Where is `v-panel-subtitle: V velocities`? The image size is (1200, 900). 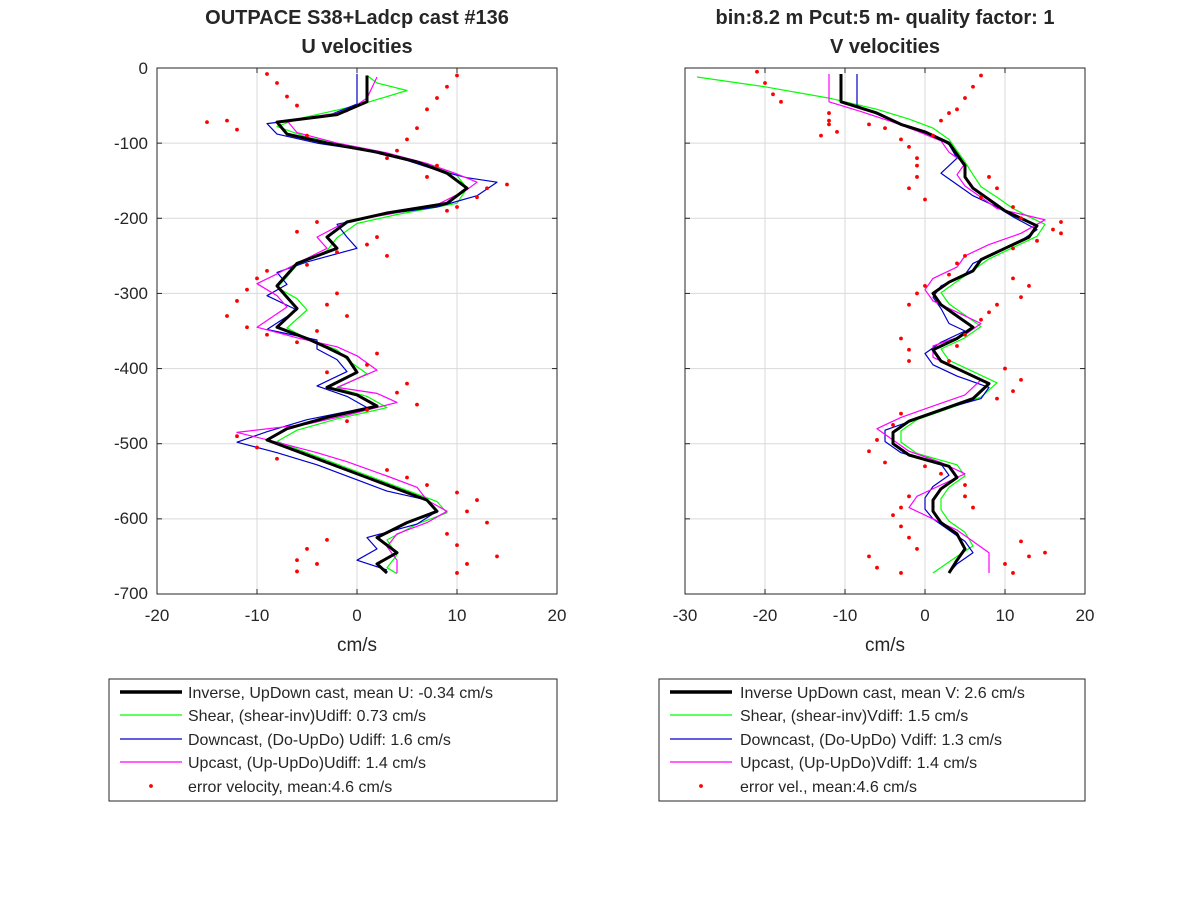
v-panel-subtitle: V velocities is located at coordinates (885, 47).